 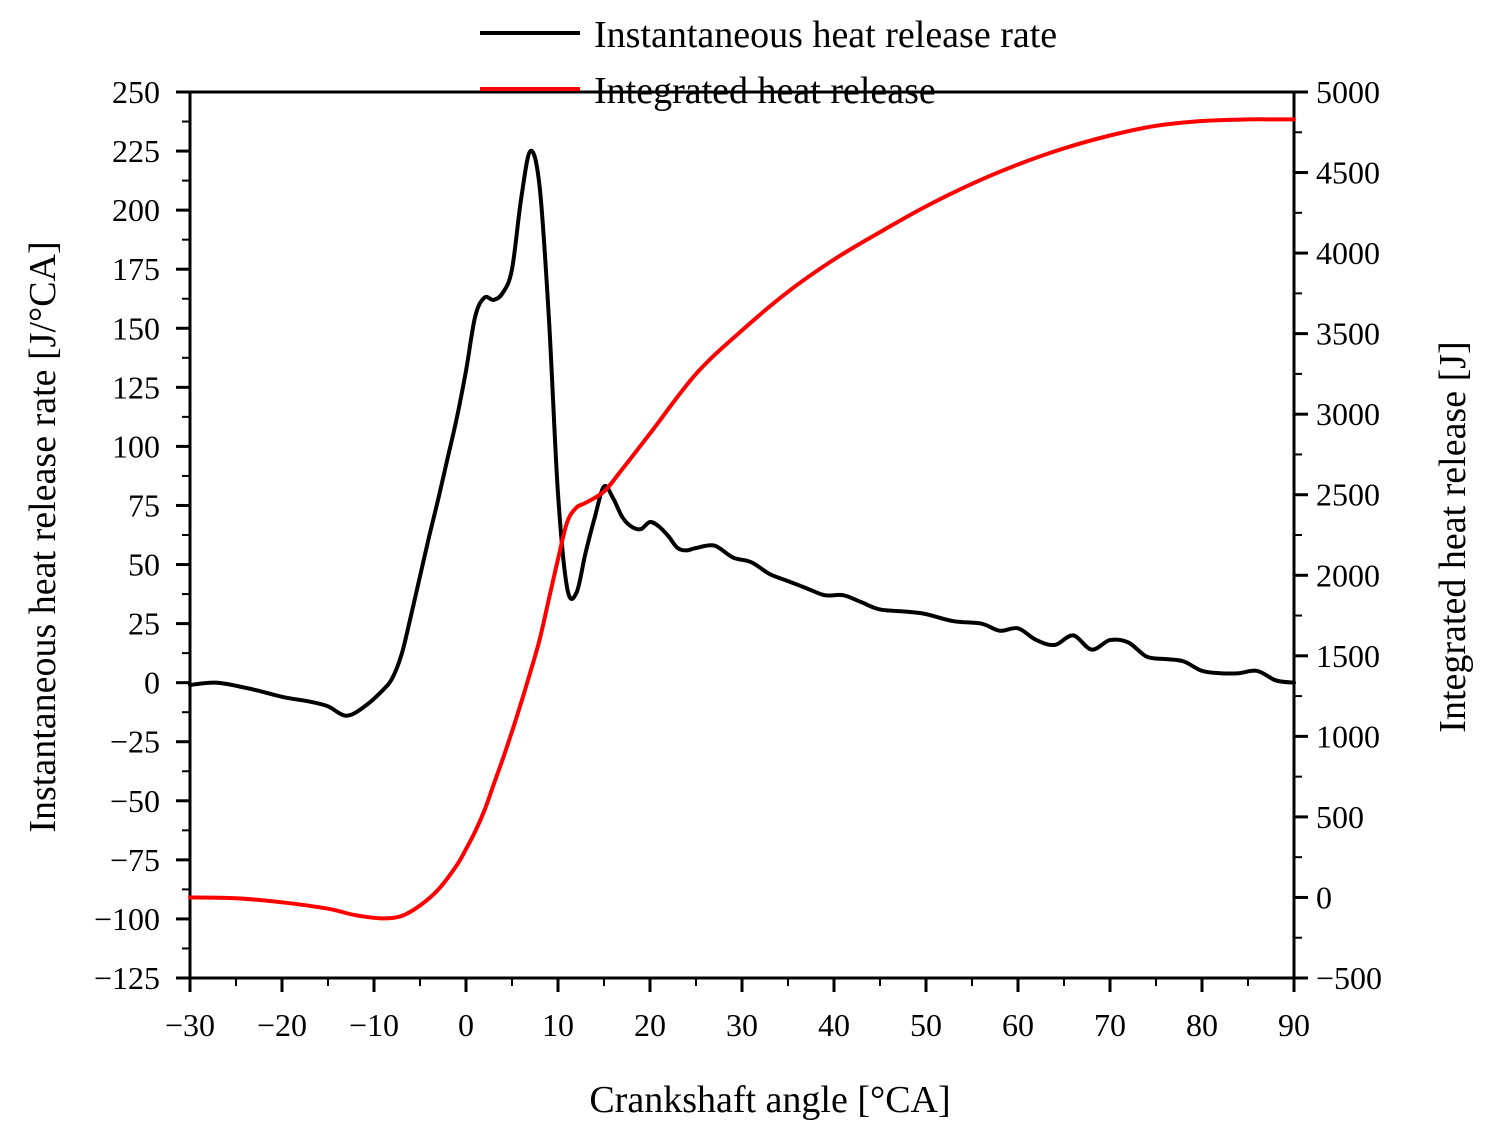 What do you see at coordinates (136, 92) in the screenshot?
I see `y-left-tick-label: 250` at bounding box center [136, 92].